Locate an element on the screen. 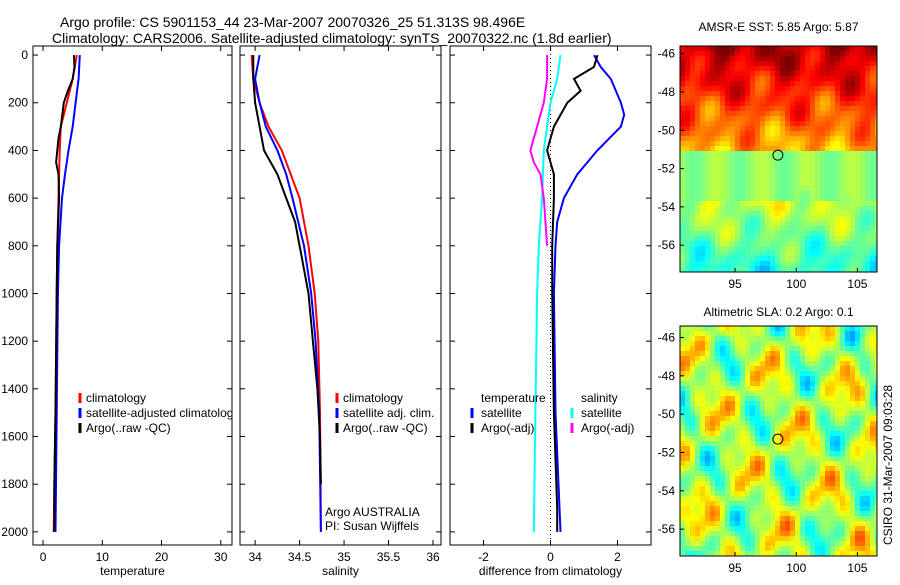  y-tick-label: -52 is located at coordinates (667, 169).